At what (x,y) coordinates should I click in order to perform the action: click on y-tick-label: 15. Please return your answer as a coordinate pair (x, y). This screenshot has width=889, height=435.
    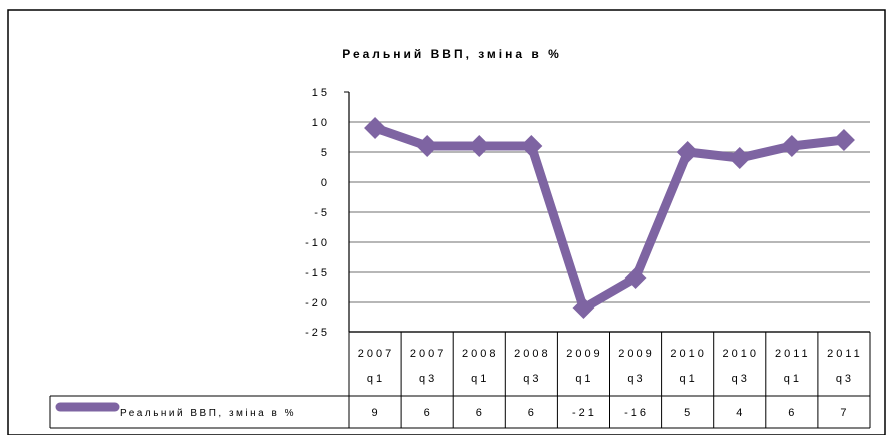
    Looking at the image, I should click on (321, 93).